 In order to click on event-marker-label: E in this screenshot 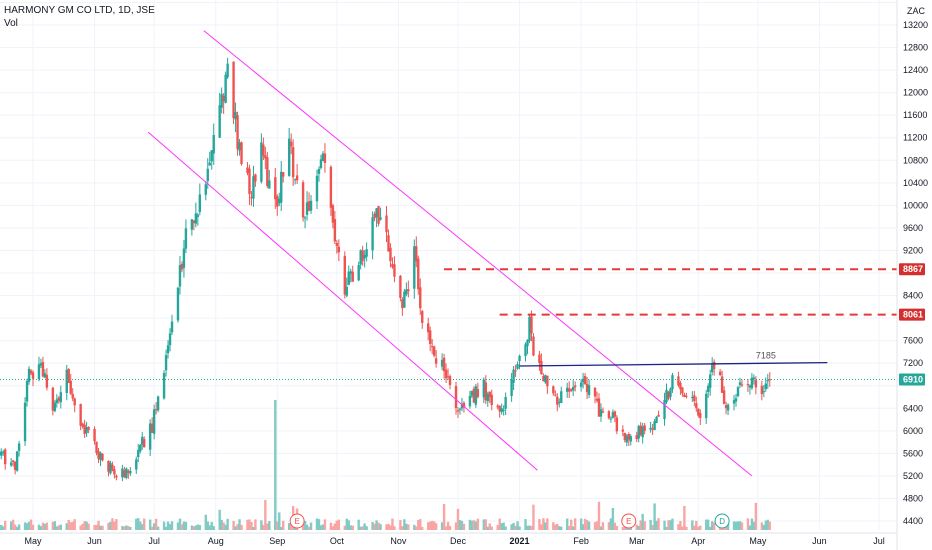, I will do `click(296, 521)`.